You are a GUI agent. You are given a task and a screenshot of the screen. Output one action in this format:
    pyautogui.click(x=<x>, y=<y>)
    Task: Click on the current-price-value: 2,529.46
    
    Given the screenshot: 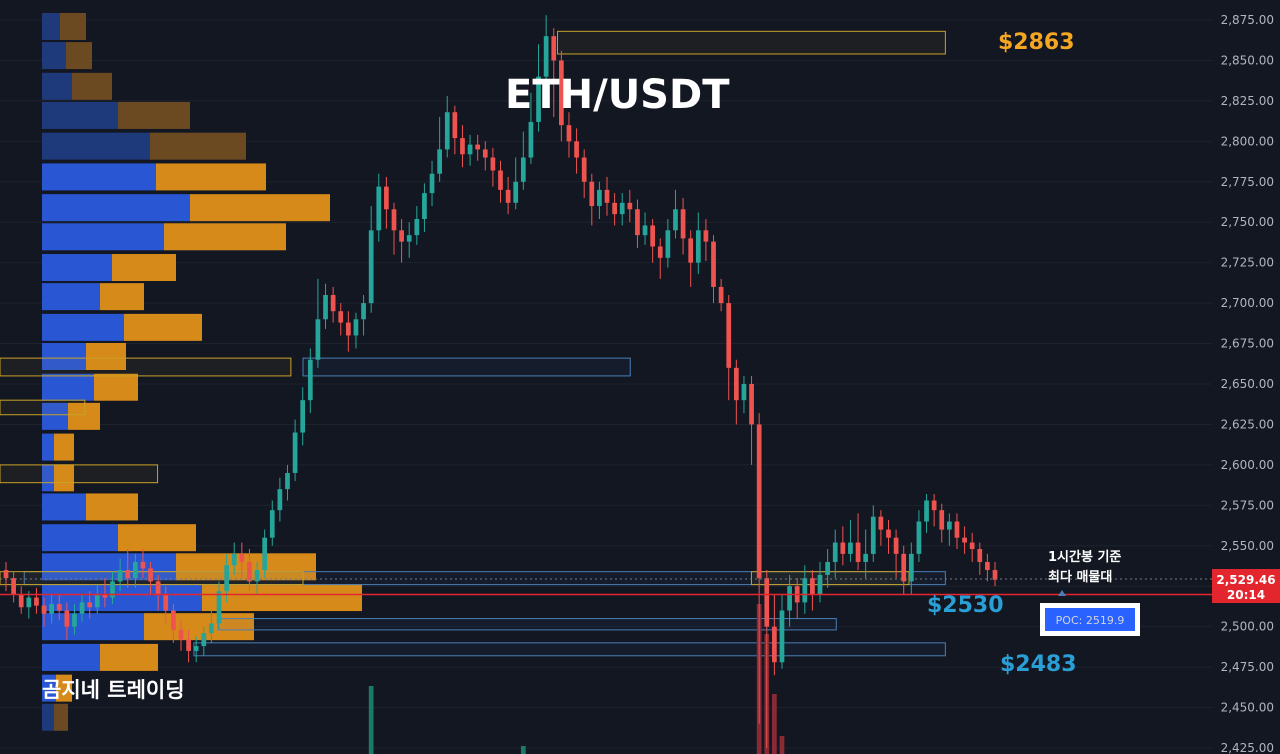 What is the action you would take?
    pyautogui.click(x=1245, y=580)
    